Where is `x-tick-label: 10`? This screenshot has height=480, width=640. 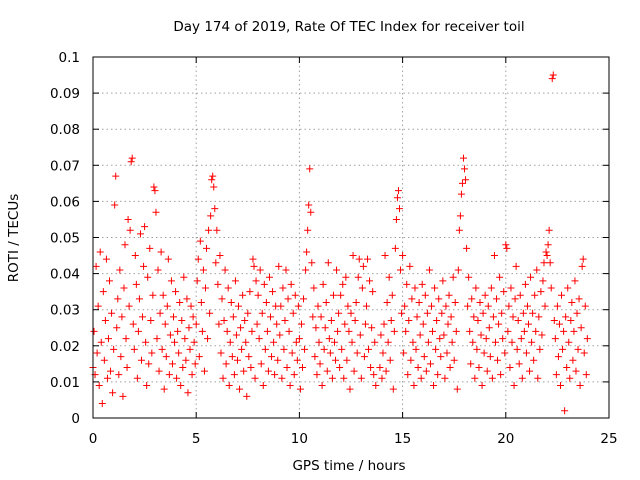
x-tick-label: 10 is located at coordinates (299, 439).